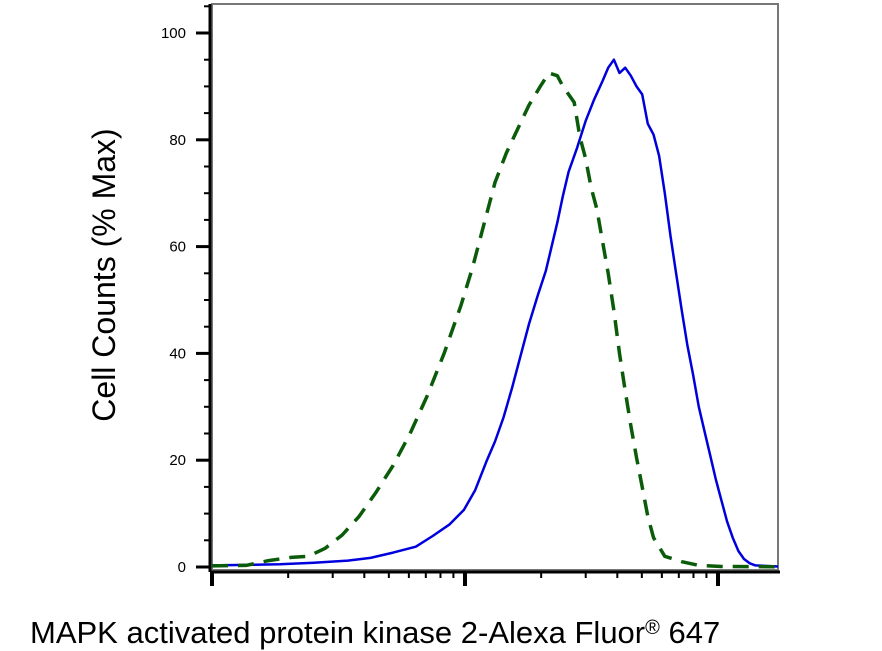 Image resolution: width=882 pixels, height=651 pixels. I want to click on x-axis-title-superscript: ®, so click(652, 628).